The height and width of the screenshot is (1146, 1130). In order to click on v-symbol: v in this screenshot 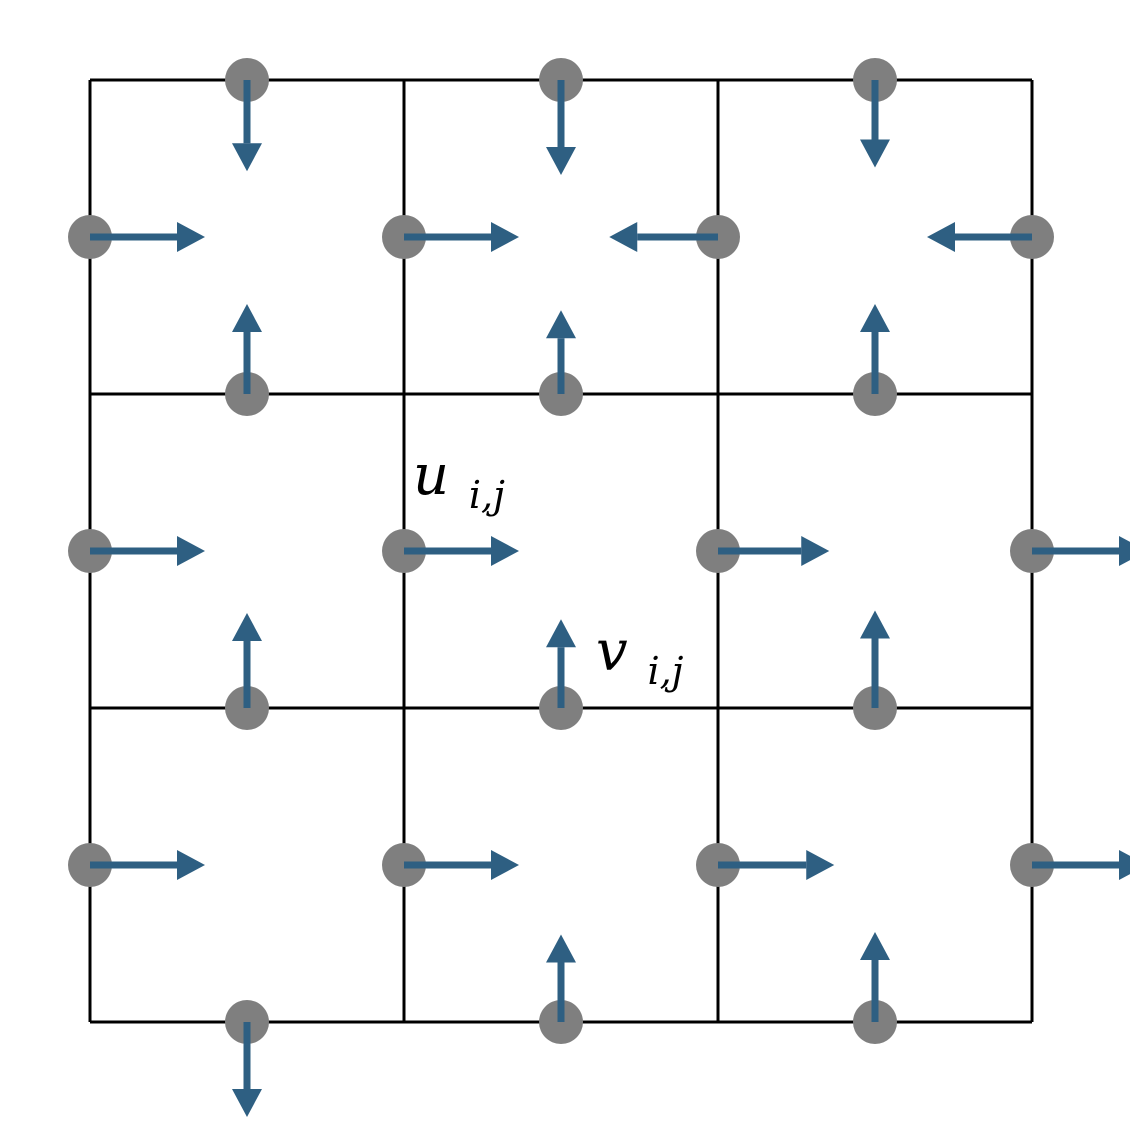, I will do `click(612, 651)`.